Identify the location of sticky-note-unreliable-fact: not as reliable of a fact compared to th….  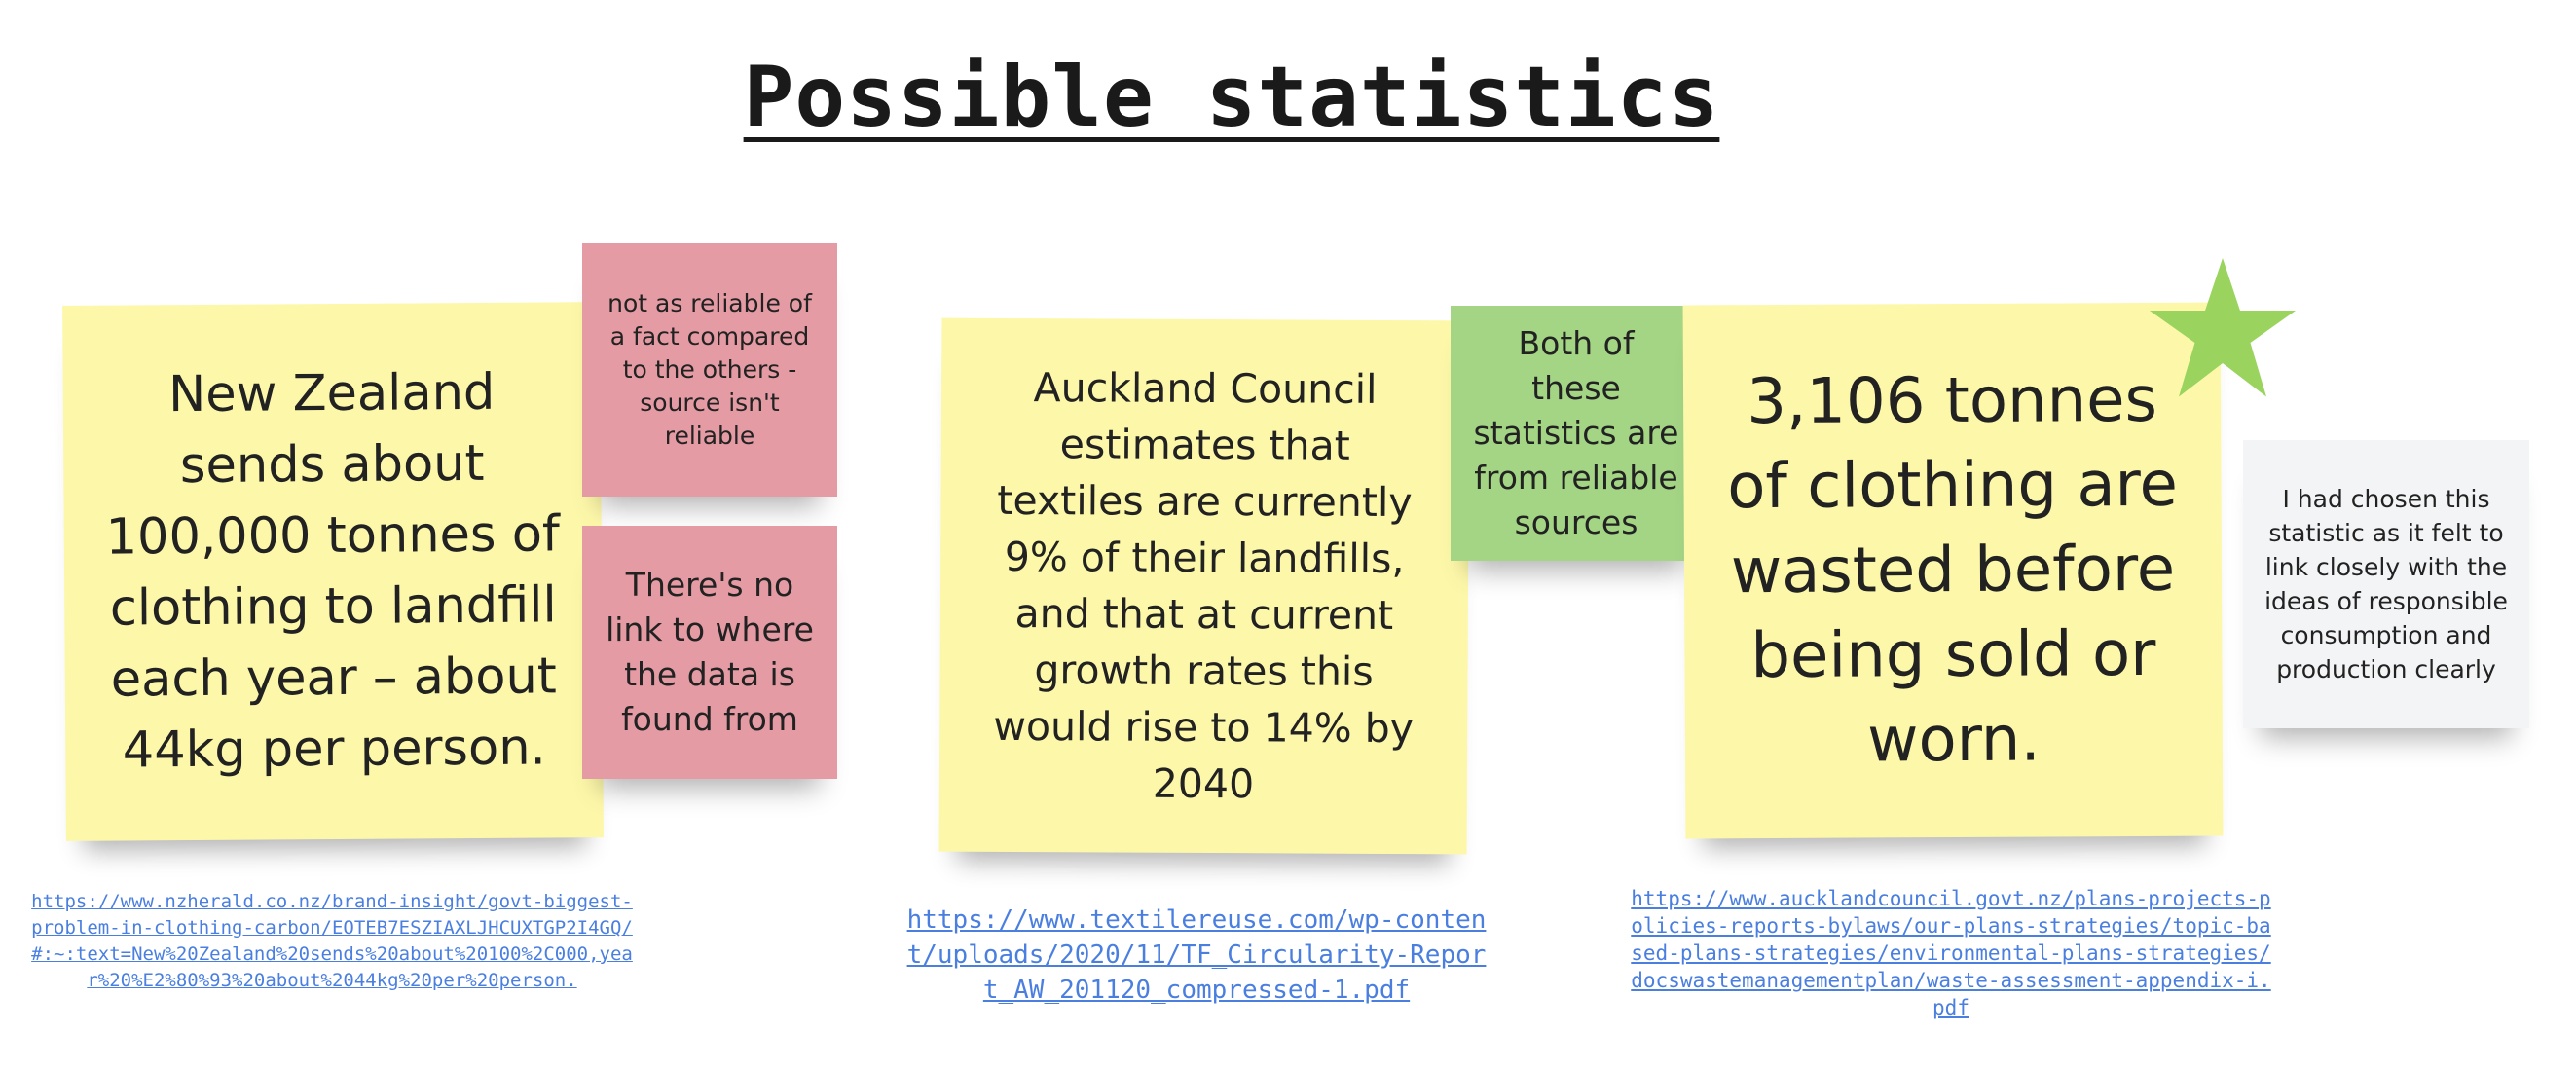
(709, 370).